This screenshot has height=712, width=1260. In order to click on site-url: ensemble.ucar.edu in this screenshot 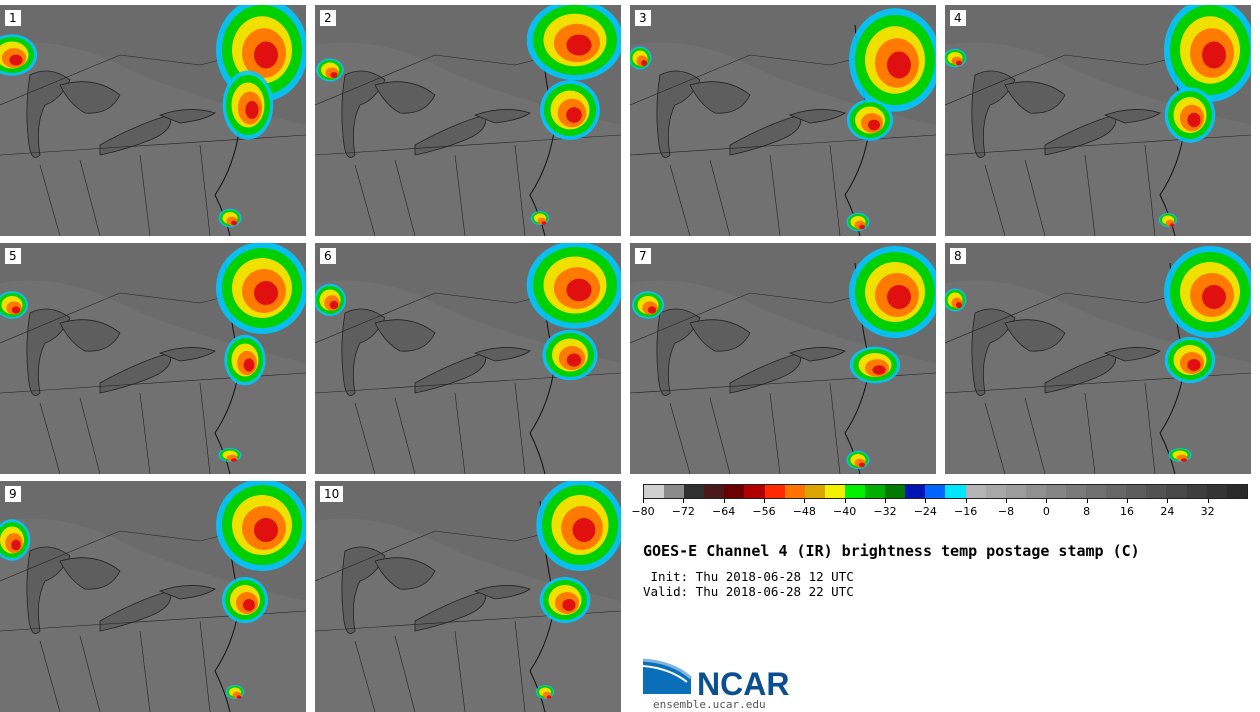, I will do `click(709, 704)`.